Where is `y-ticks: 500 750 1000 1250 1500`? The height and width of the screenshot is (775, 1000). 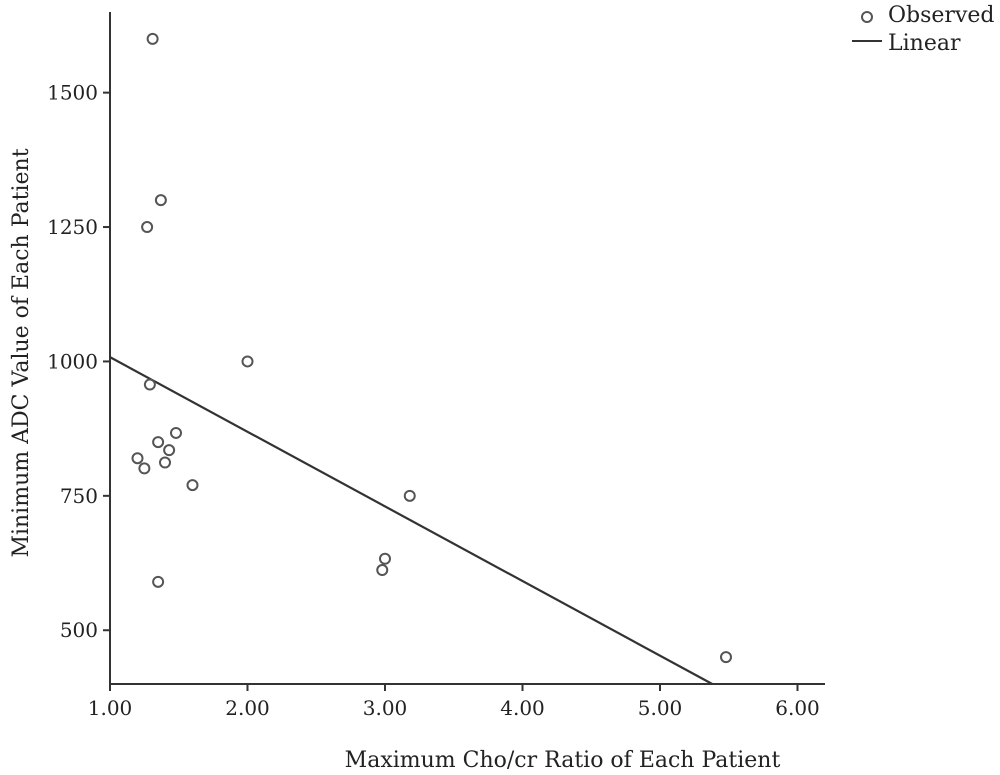 y-ticks: 500 750 1000 1250 1500 is located at coordinates (78, 361).